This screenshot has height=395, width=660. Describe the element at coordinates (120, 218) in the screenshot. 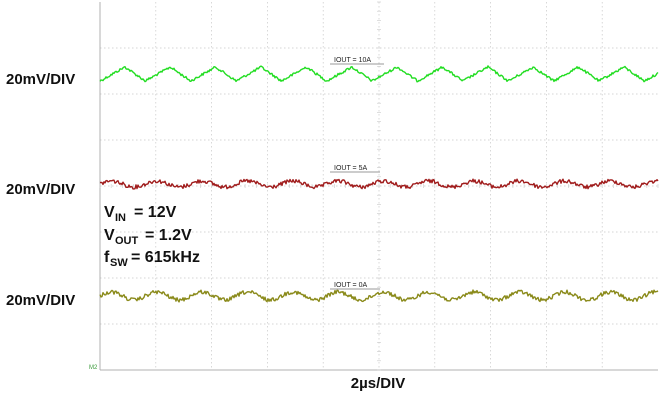

I see `vin-subscript: IN` at that location.